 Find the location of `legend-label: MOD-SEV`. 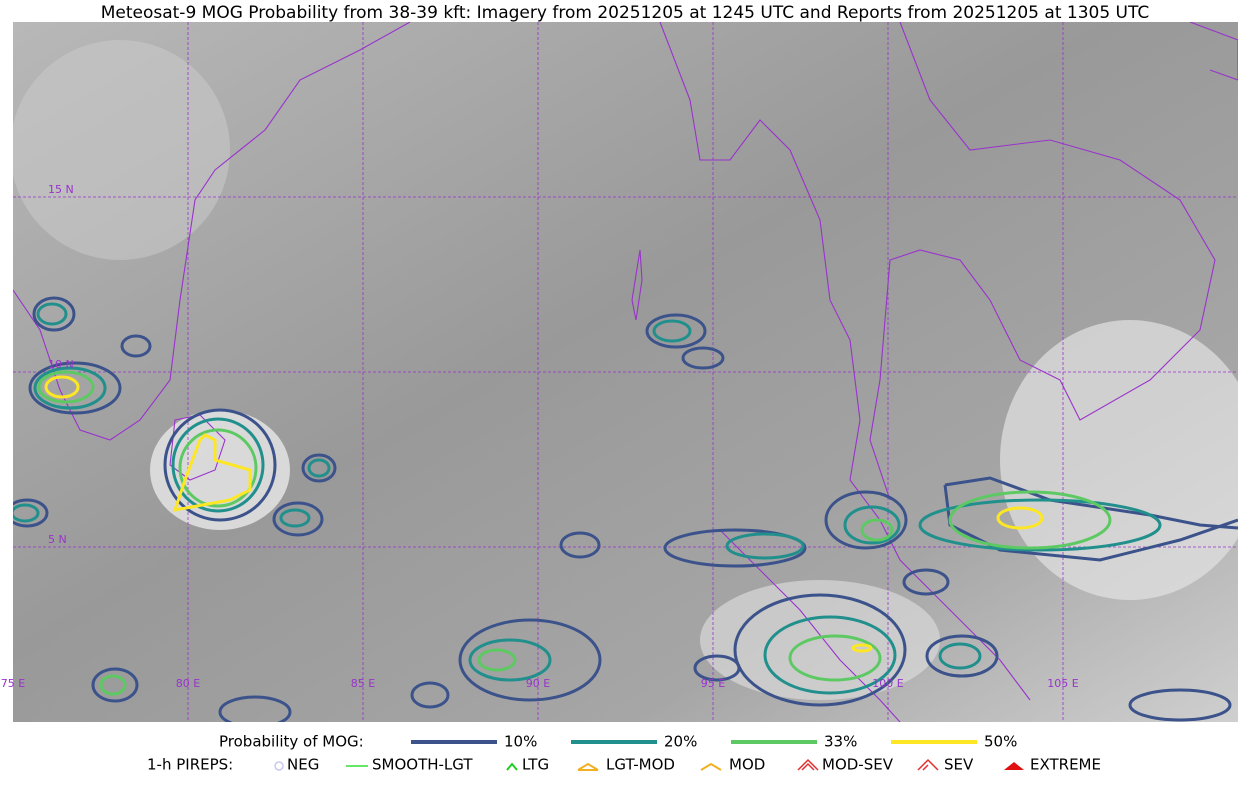

legend-label: MOD-SEV is located at coordinates (858, 765).